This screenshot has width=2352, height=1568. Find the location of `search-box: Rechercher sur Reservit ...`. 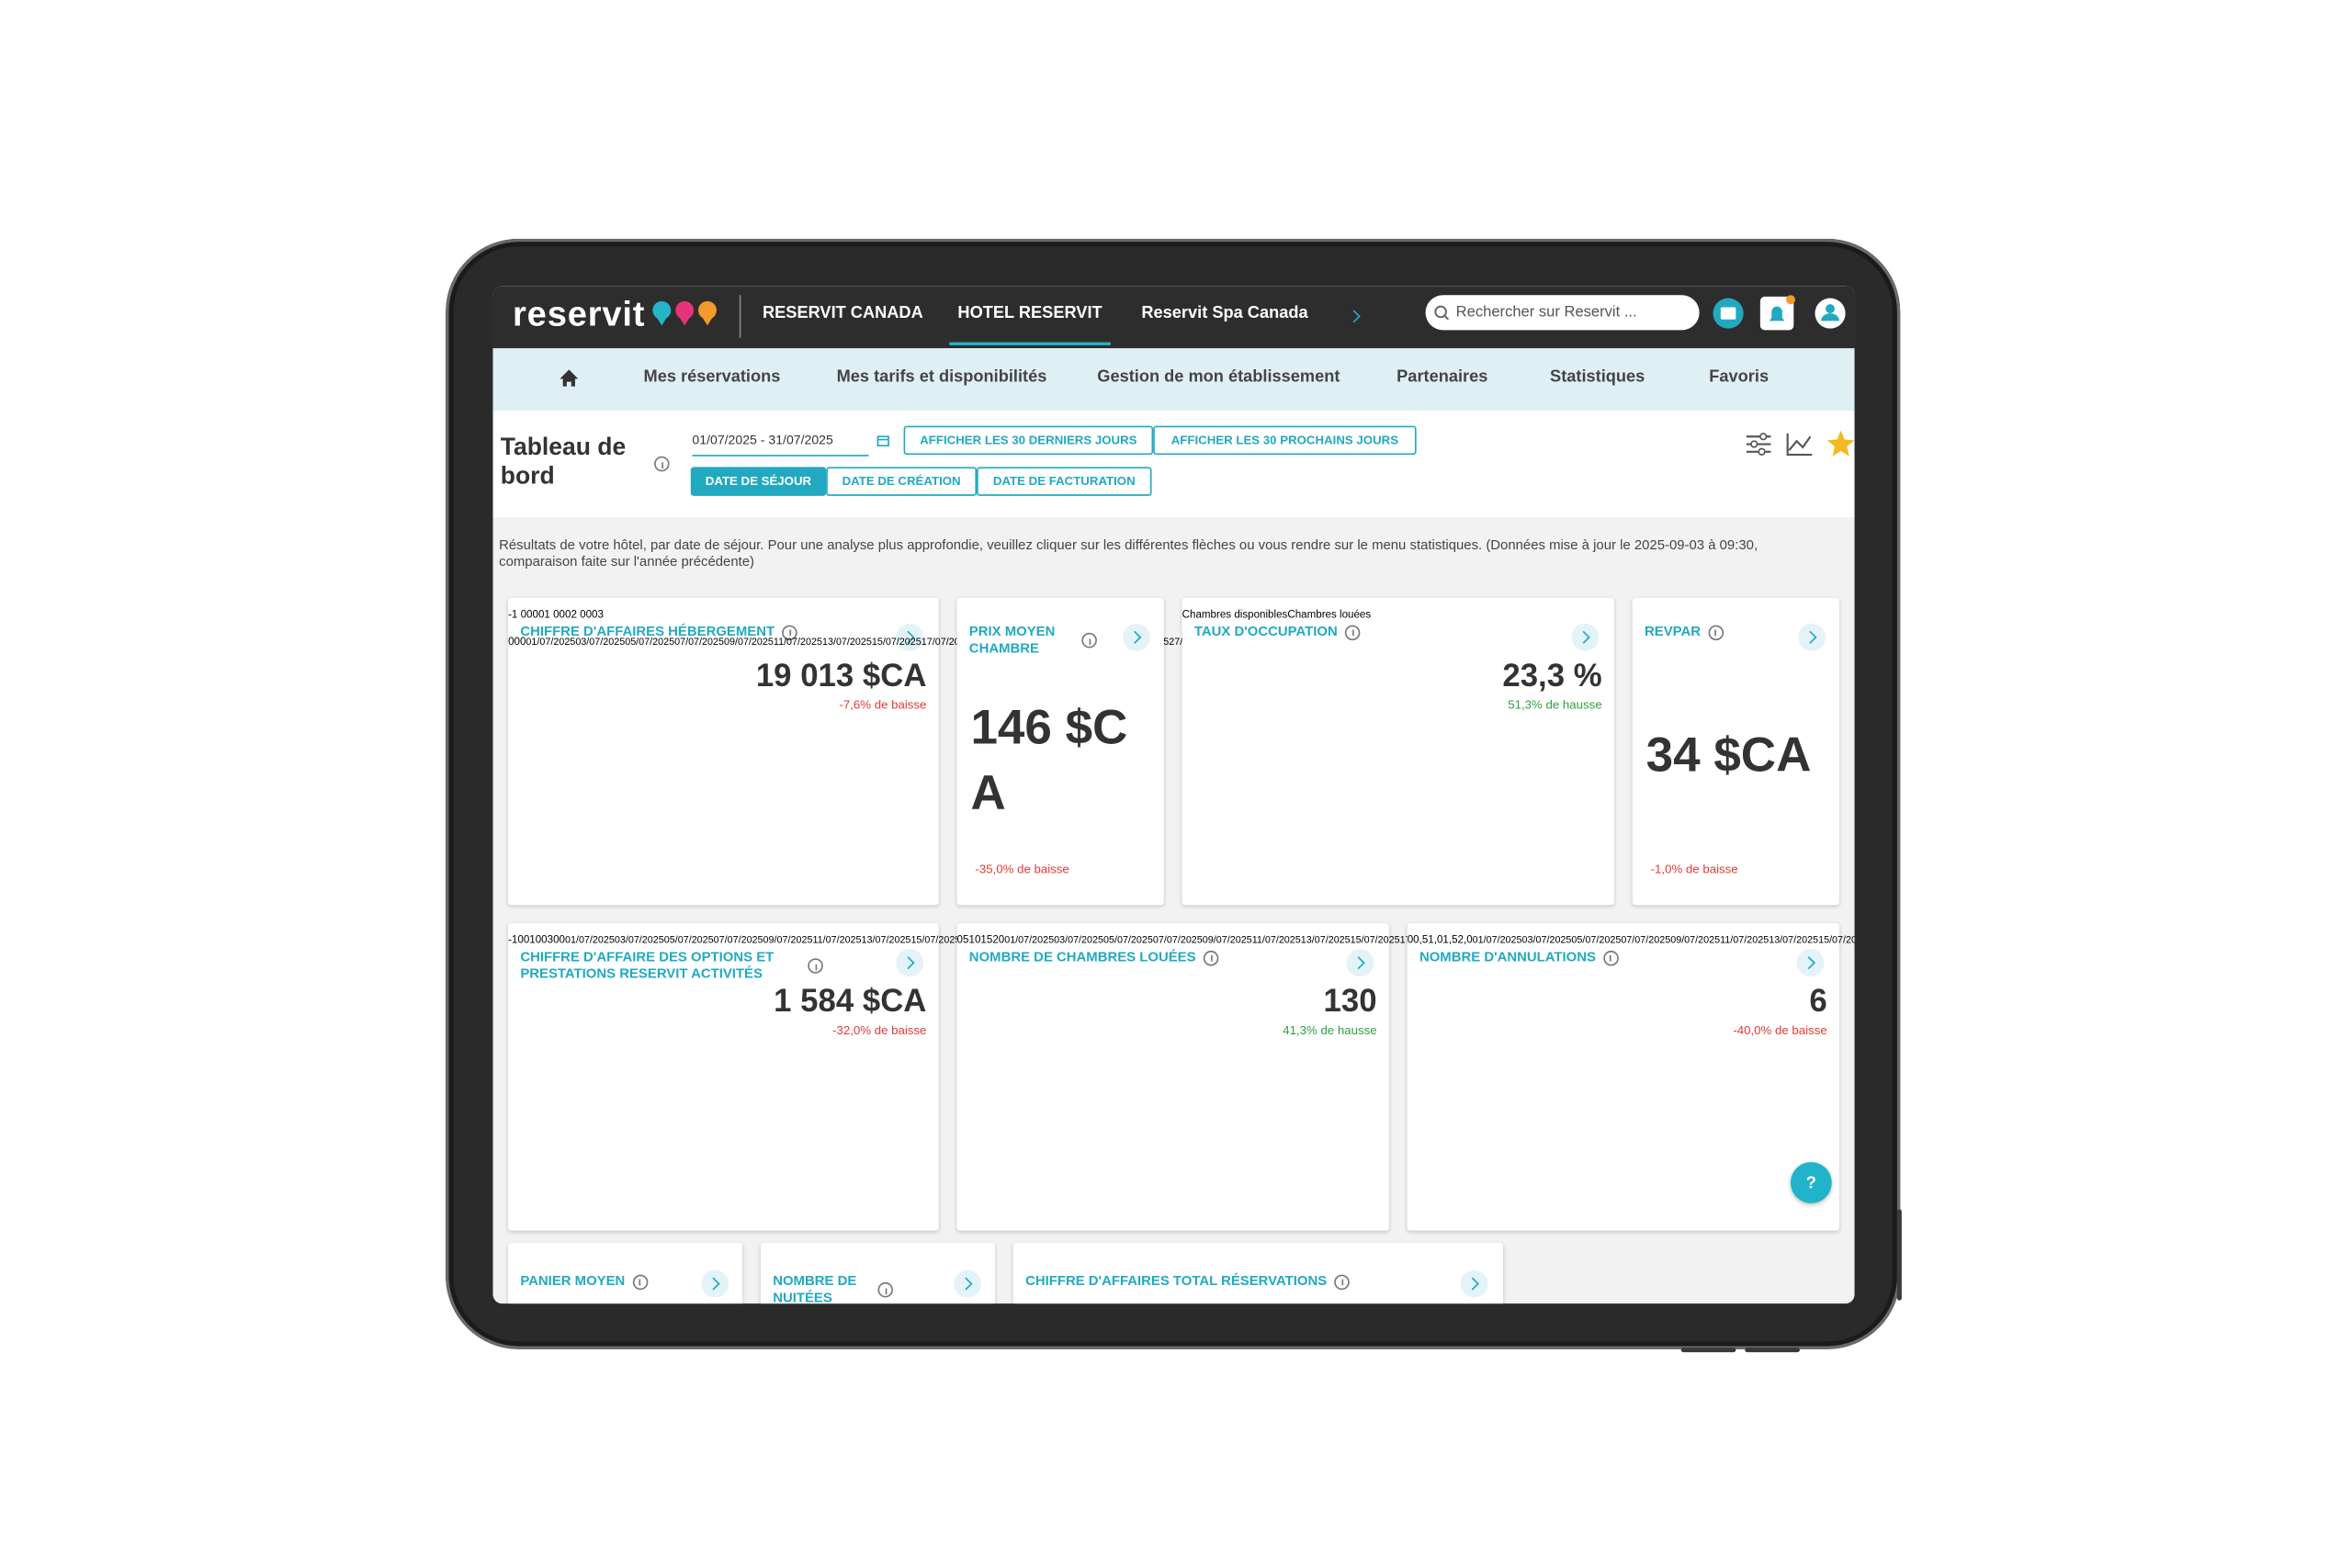

search-box: Rechercher sur Reservit ... is located at coordinates (1562, 313).